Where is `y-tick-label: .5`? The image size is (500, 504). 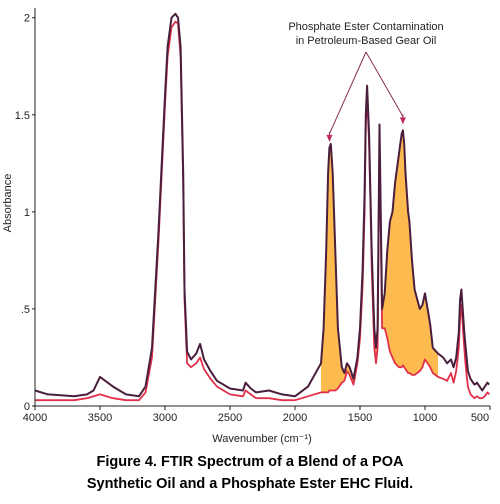 y-tick-label: .5 is located at coordinates (25, 310).